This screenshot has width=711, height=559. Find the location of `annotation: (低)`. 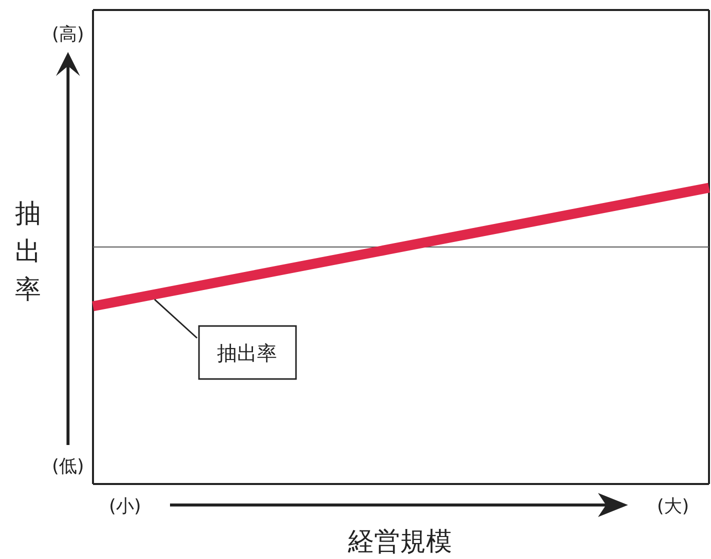

annotation: (低) is located at coordinates (68, 466).